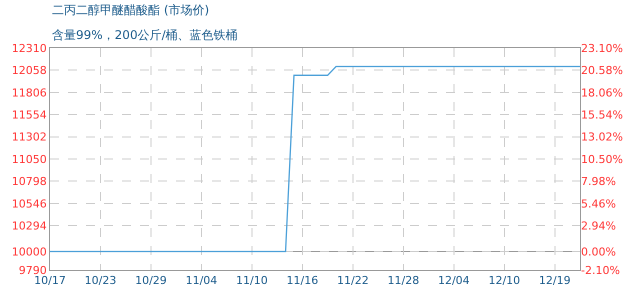 The width and height of the screenshot is (630, 300). Describe the element at coordinates (29, 93) in the screenshot. I see `y-tick-label: 11806` at that location.